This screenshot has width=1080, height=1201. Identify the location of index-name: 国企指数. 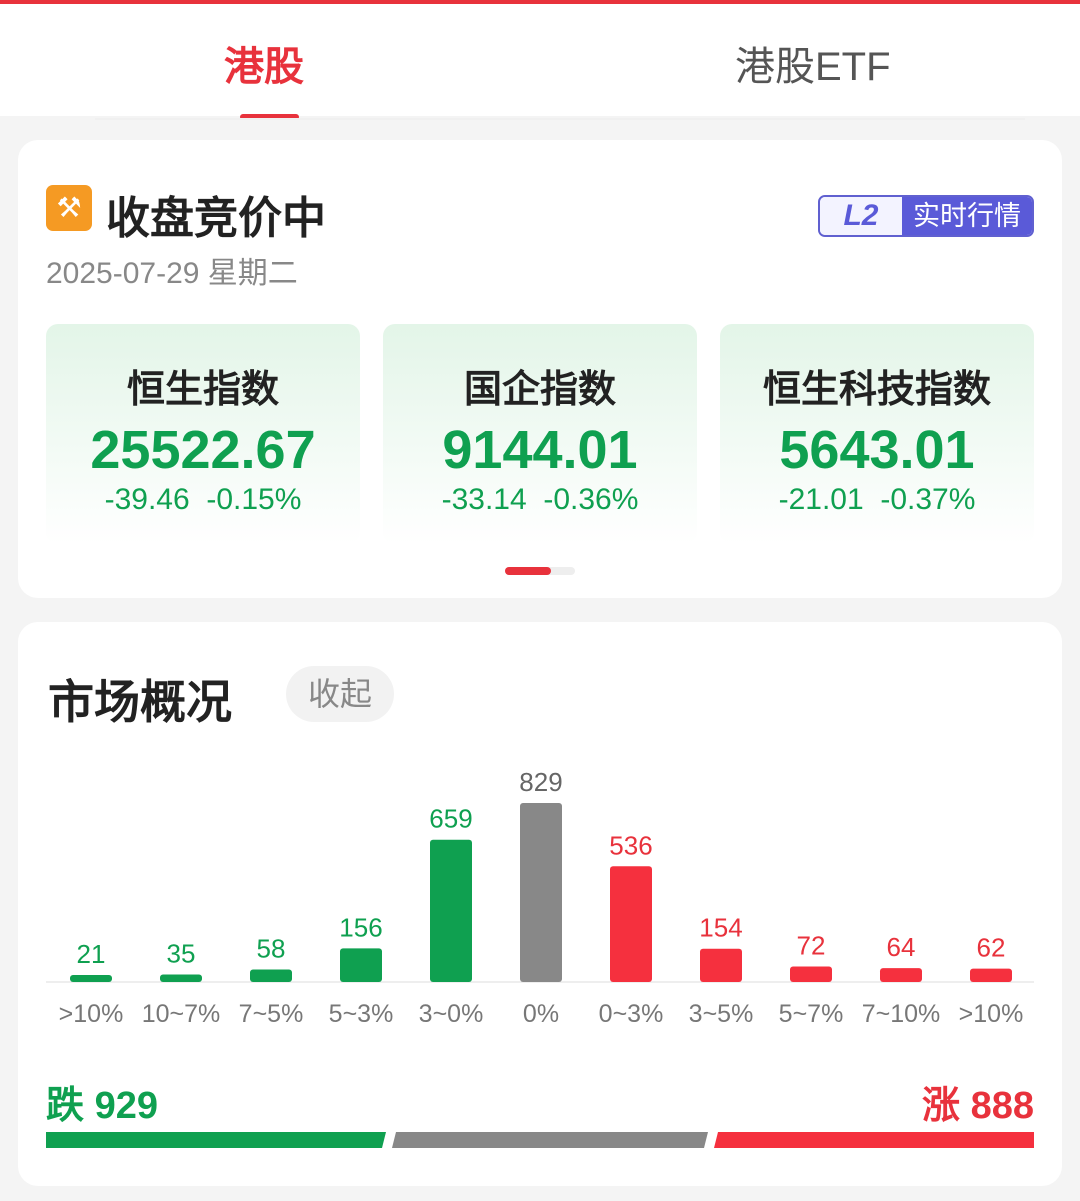
(539, 390).